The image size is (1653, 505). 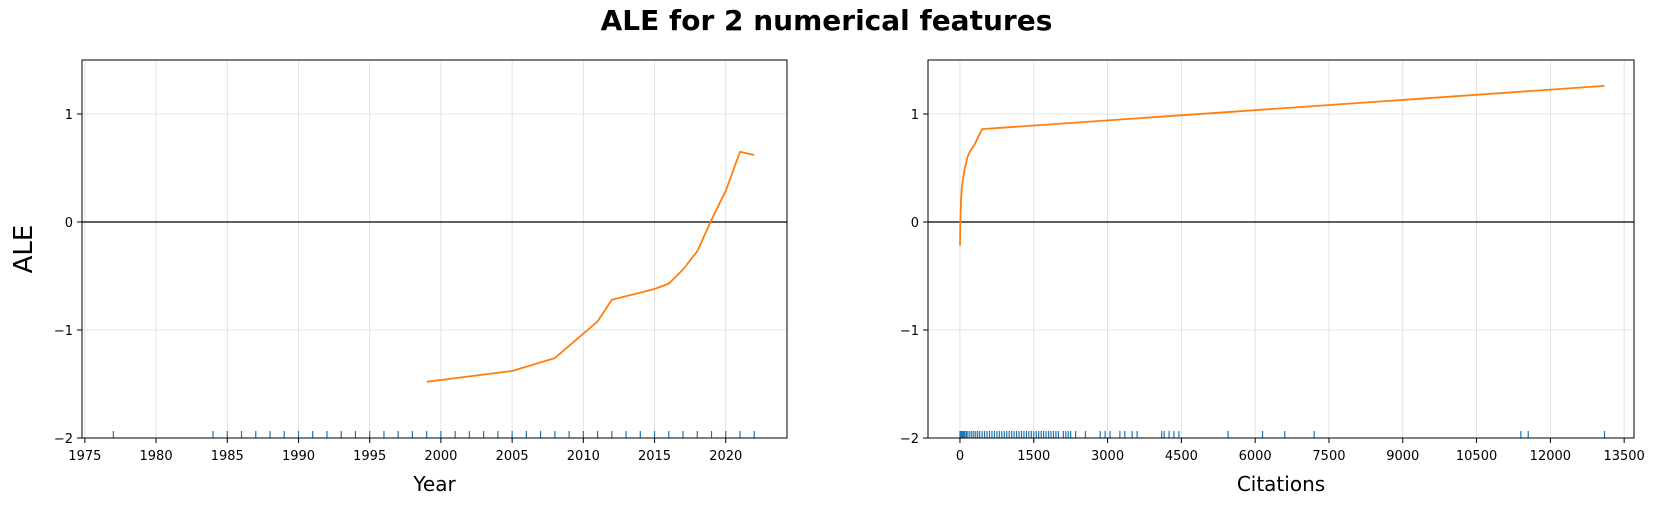 I want to click on x-tick-label: 1990, so click(x=298, y=456).